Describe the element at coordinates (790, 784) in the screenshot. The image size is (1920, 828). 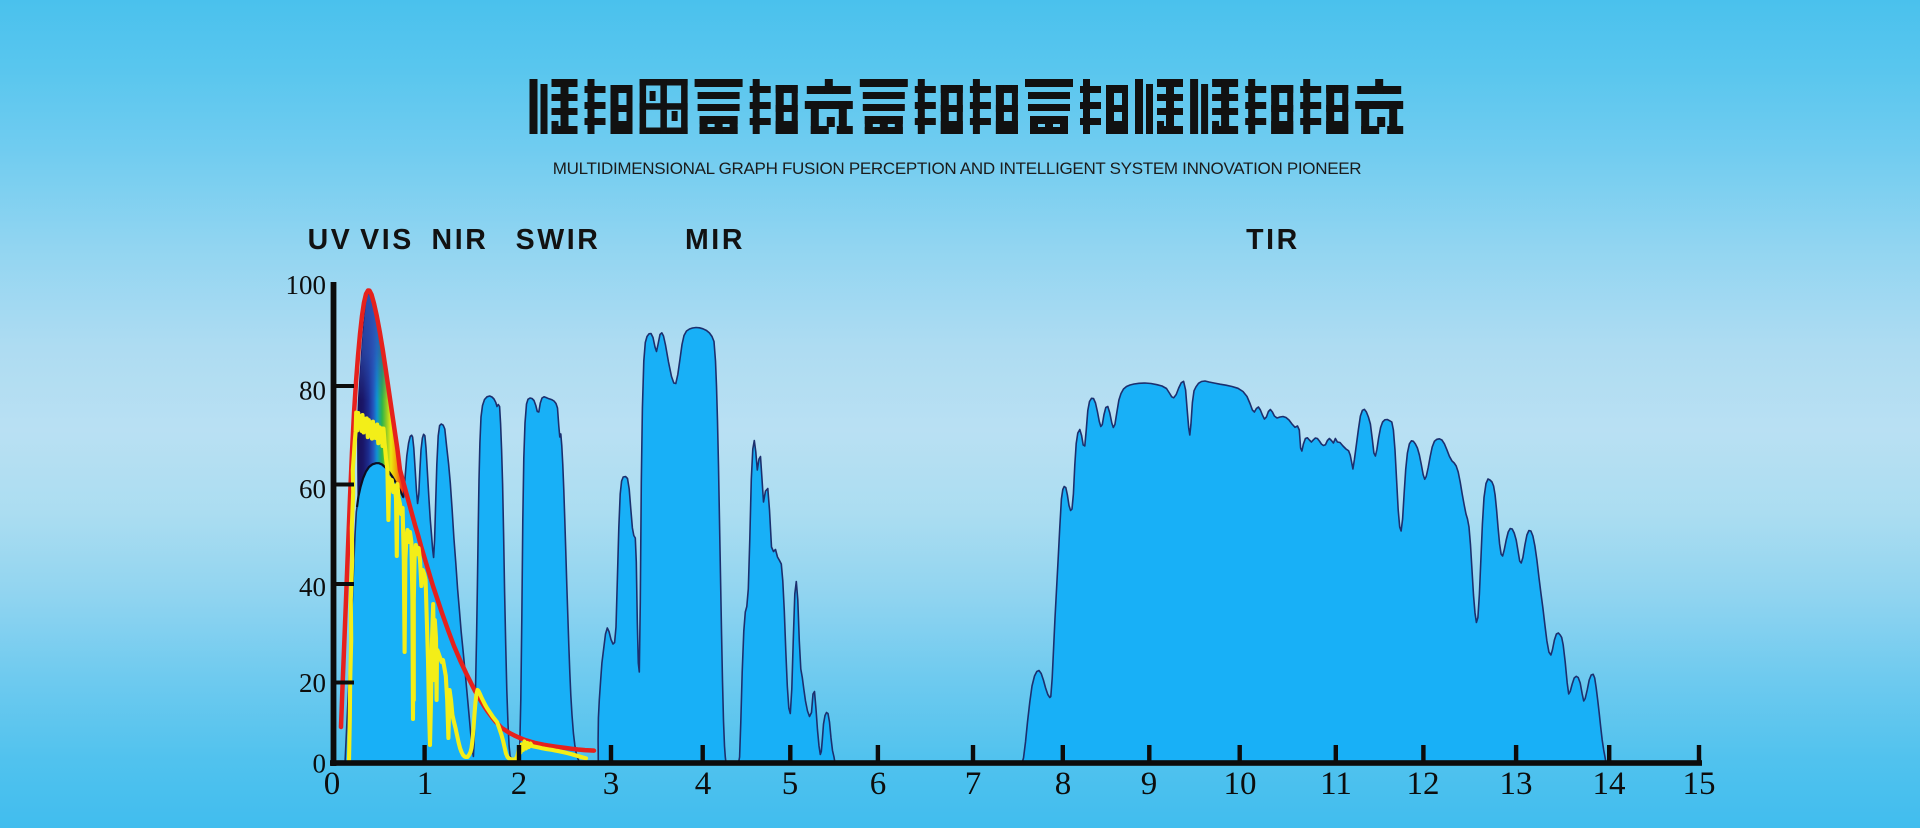
I see `svg-text: 5` at that location.